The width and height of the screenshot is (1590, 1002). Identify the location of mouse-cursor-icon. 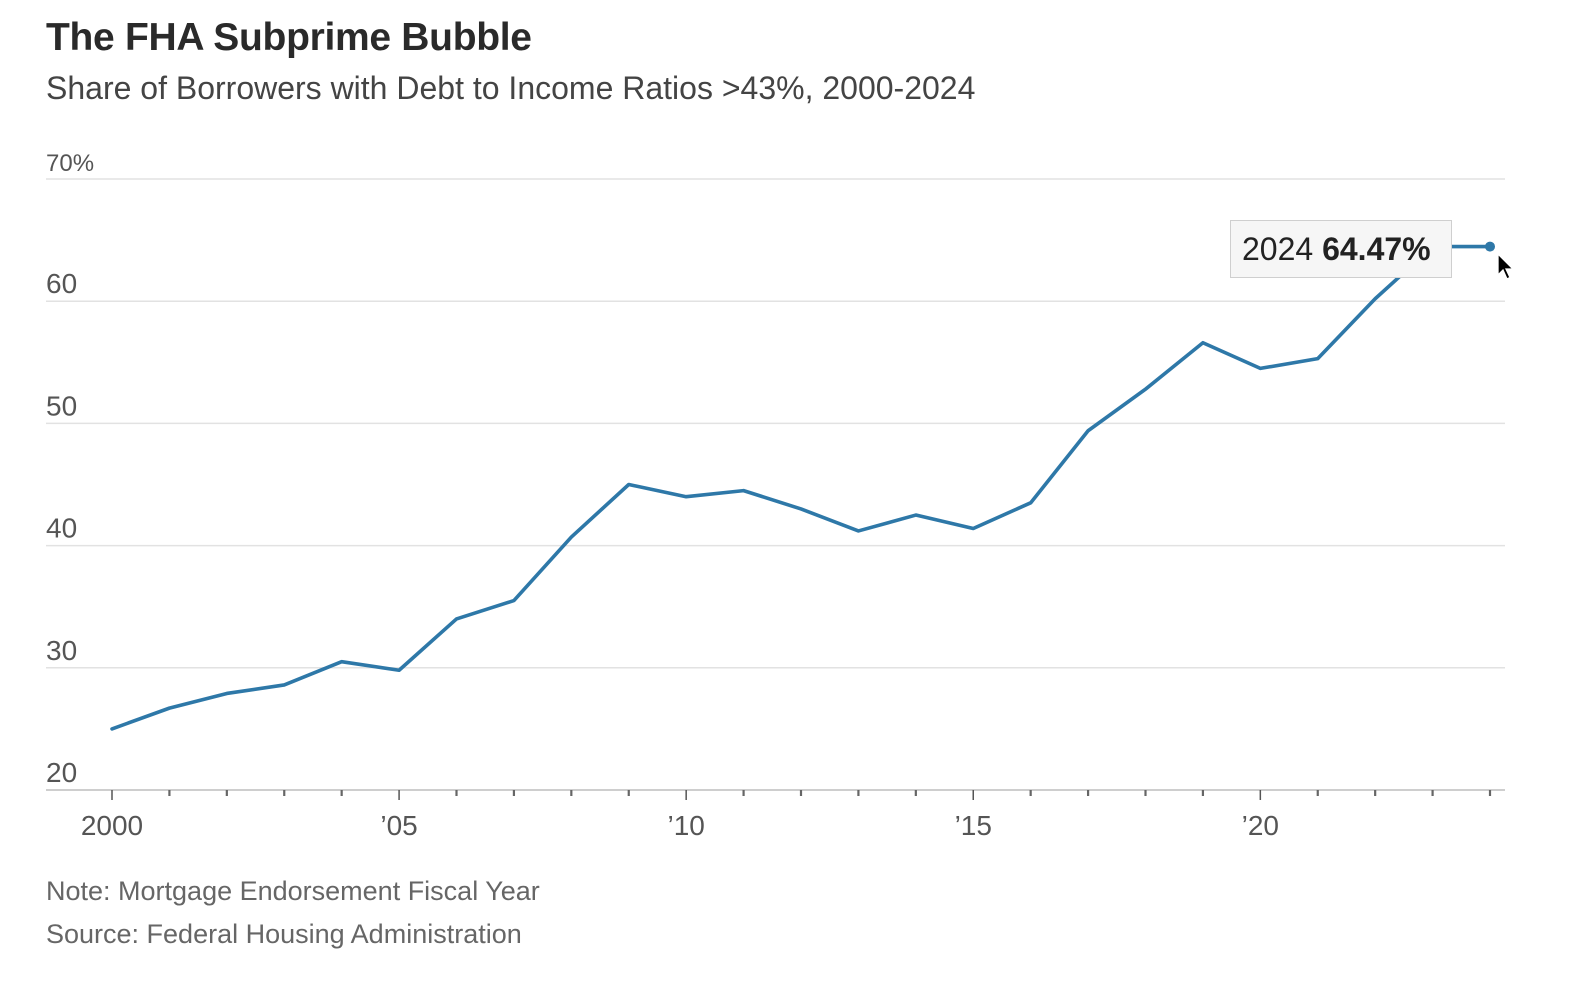
(1506, 266).